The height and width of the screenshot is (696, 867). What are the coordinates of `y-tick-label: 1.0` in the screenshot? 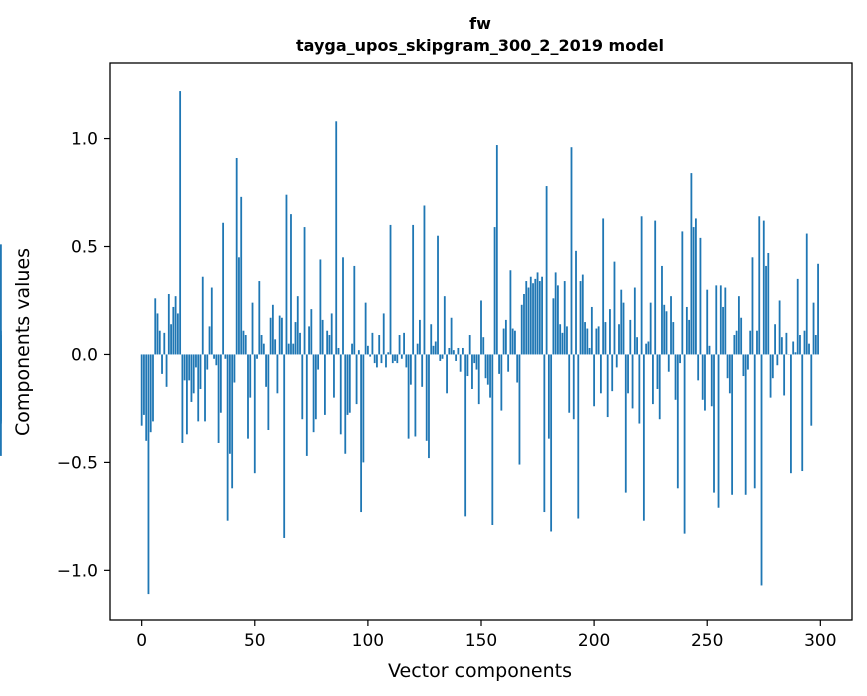 It's located at (84, 140).